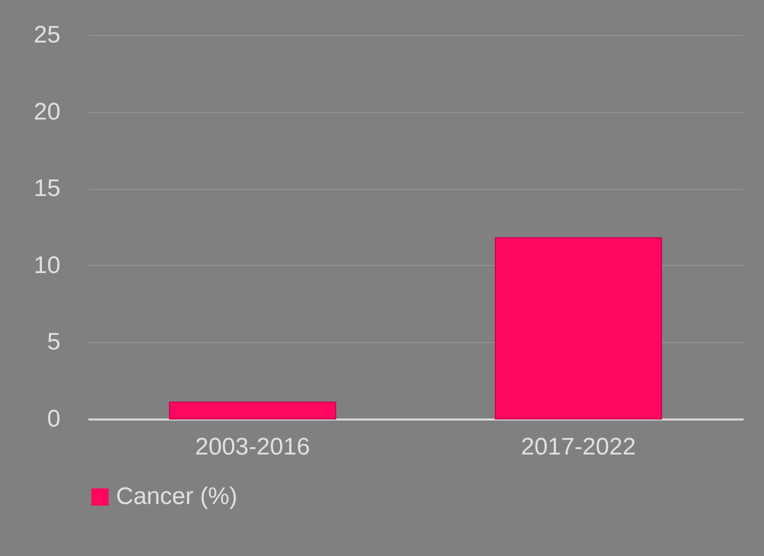 This screenshot has width=764, height=556. I want to click on y-tick-label: 10, so click(47, 265).